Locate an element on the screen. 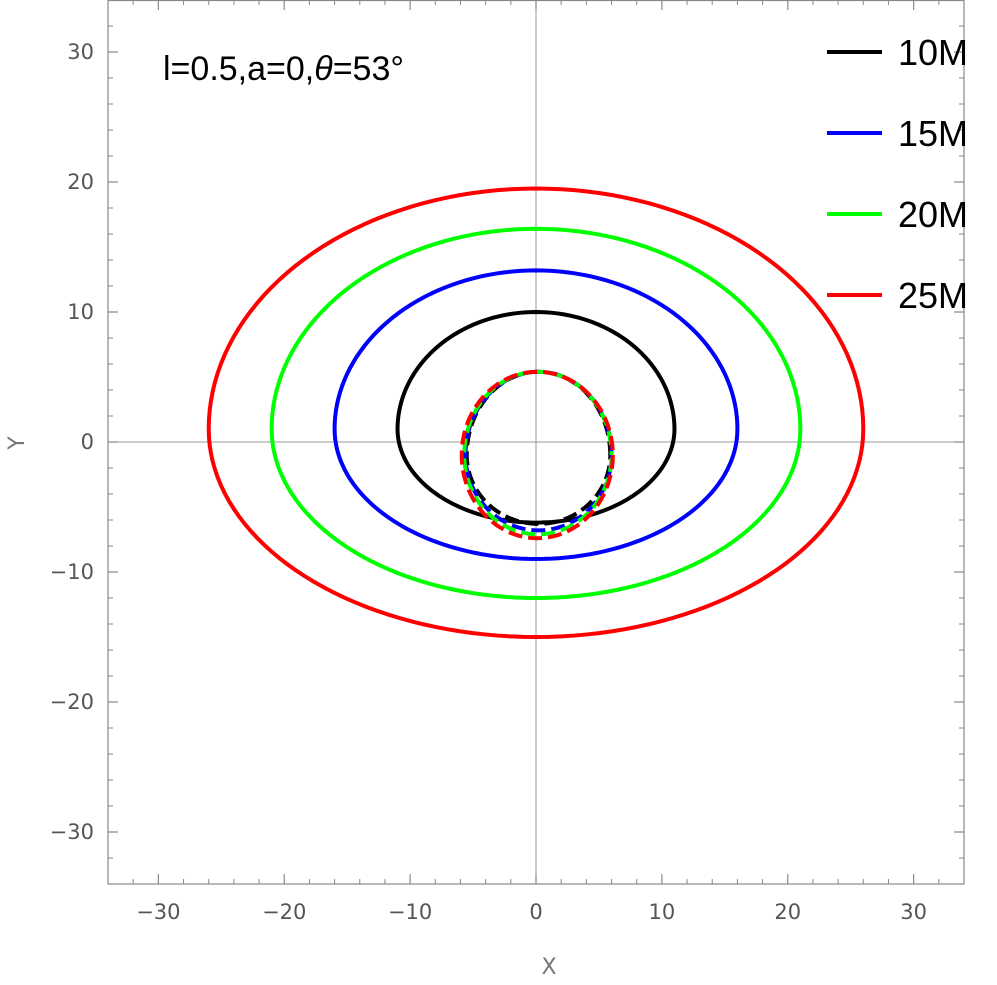 The width and height of the screenshot is (997, 985). annotation-prefix: l=0.5,a=0, is located at coordinates (238, 69).